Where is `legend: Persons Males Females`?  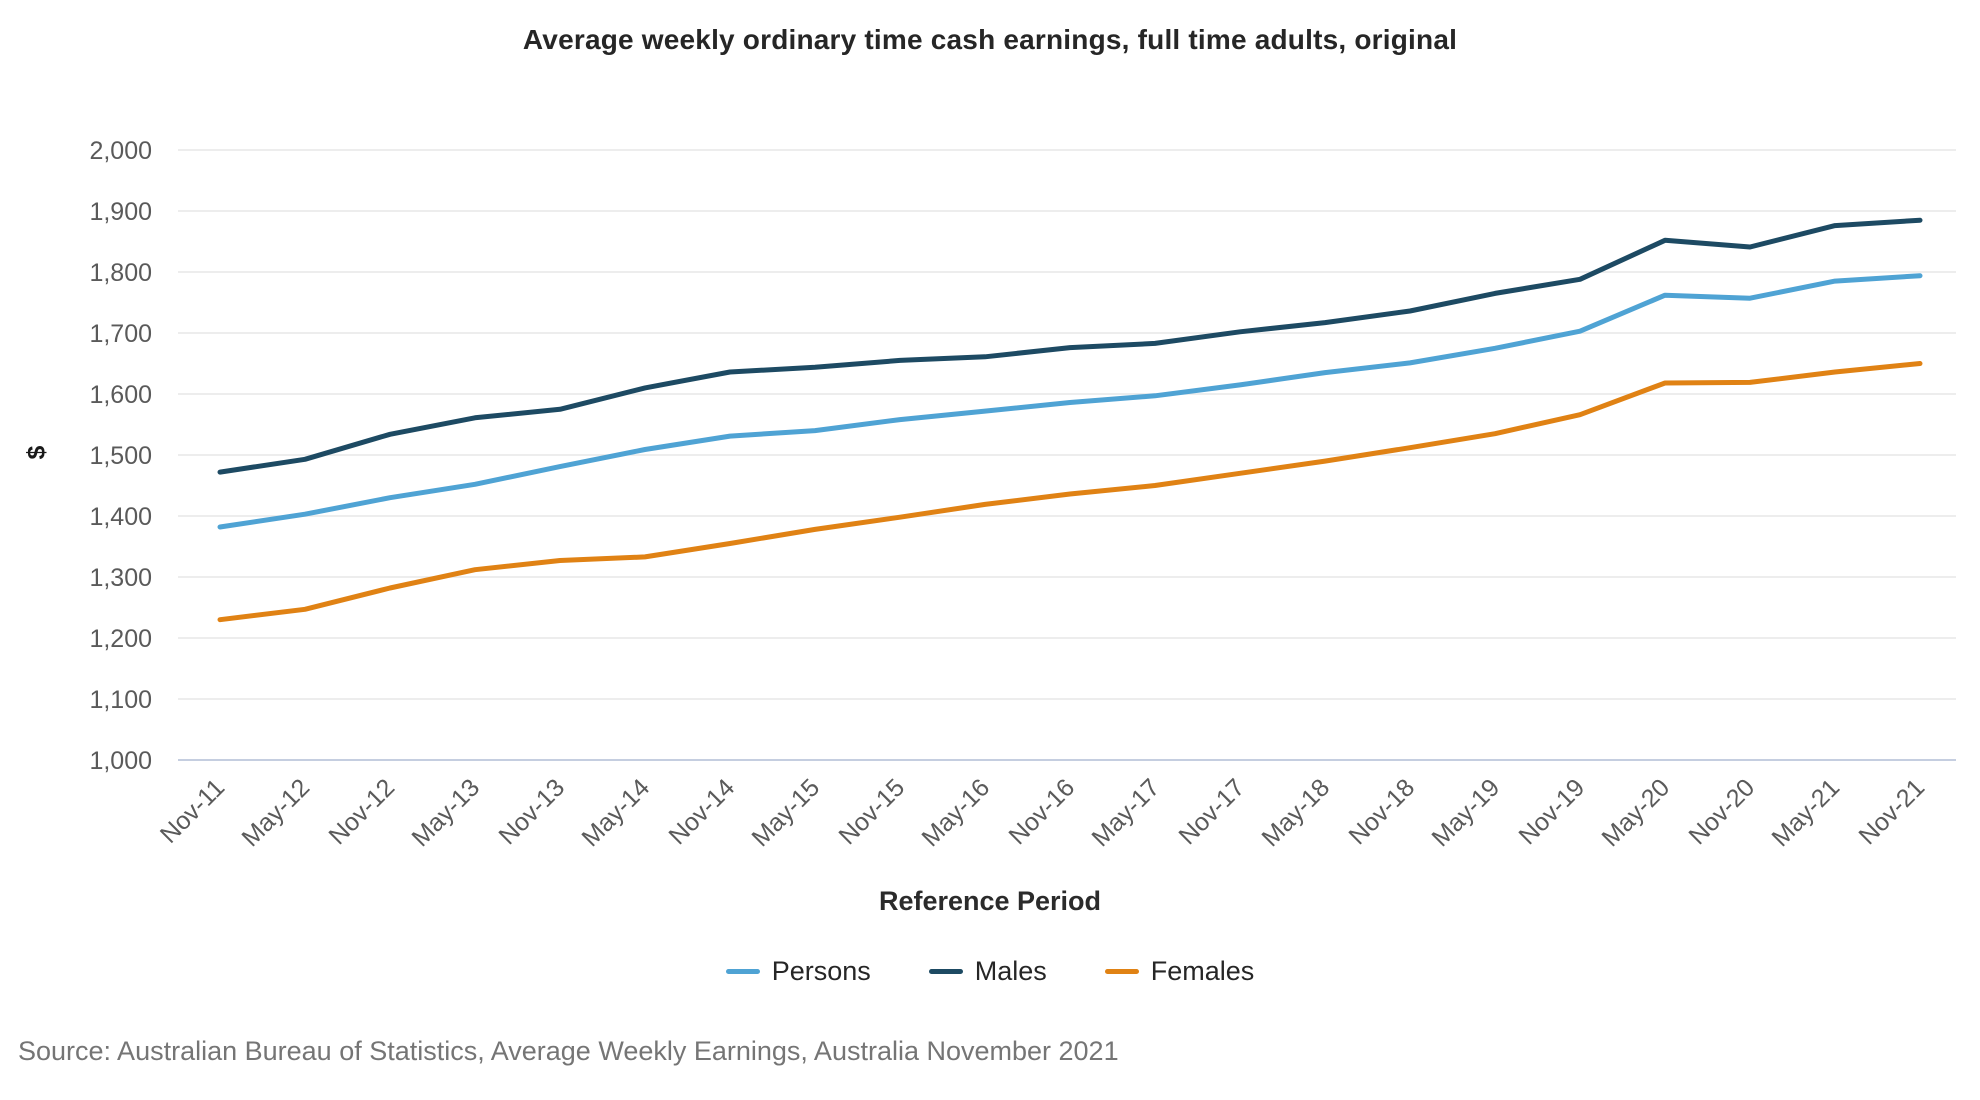 legend: Persons Males Females is located at coordinates (990, 971).